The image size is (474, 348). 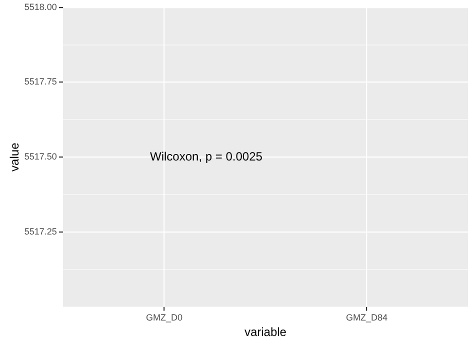 I want to click on y-tick-label: 5517.50, so click(x=40, y=157).